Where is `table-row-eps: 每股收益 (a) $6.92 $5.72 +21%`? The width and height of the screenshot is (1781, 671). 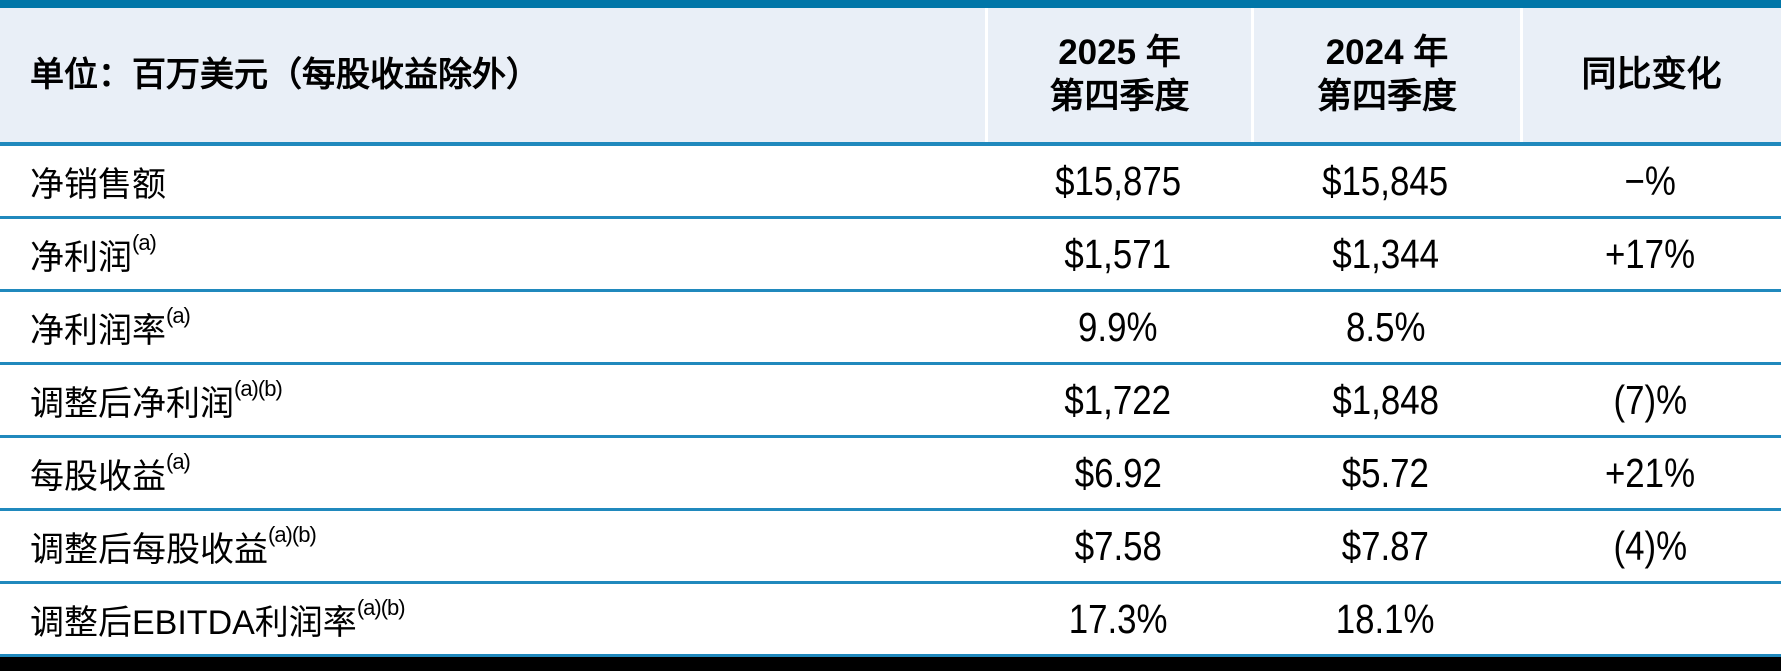 table-row-eps: 每股收益 (a) $6.92 $5.72 +21% is located at coordinates (890, 474).